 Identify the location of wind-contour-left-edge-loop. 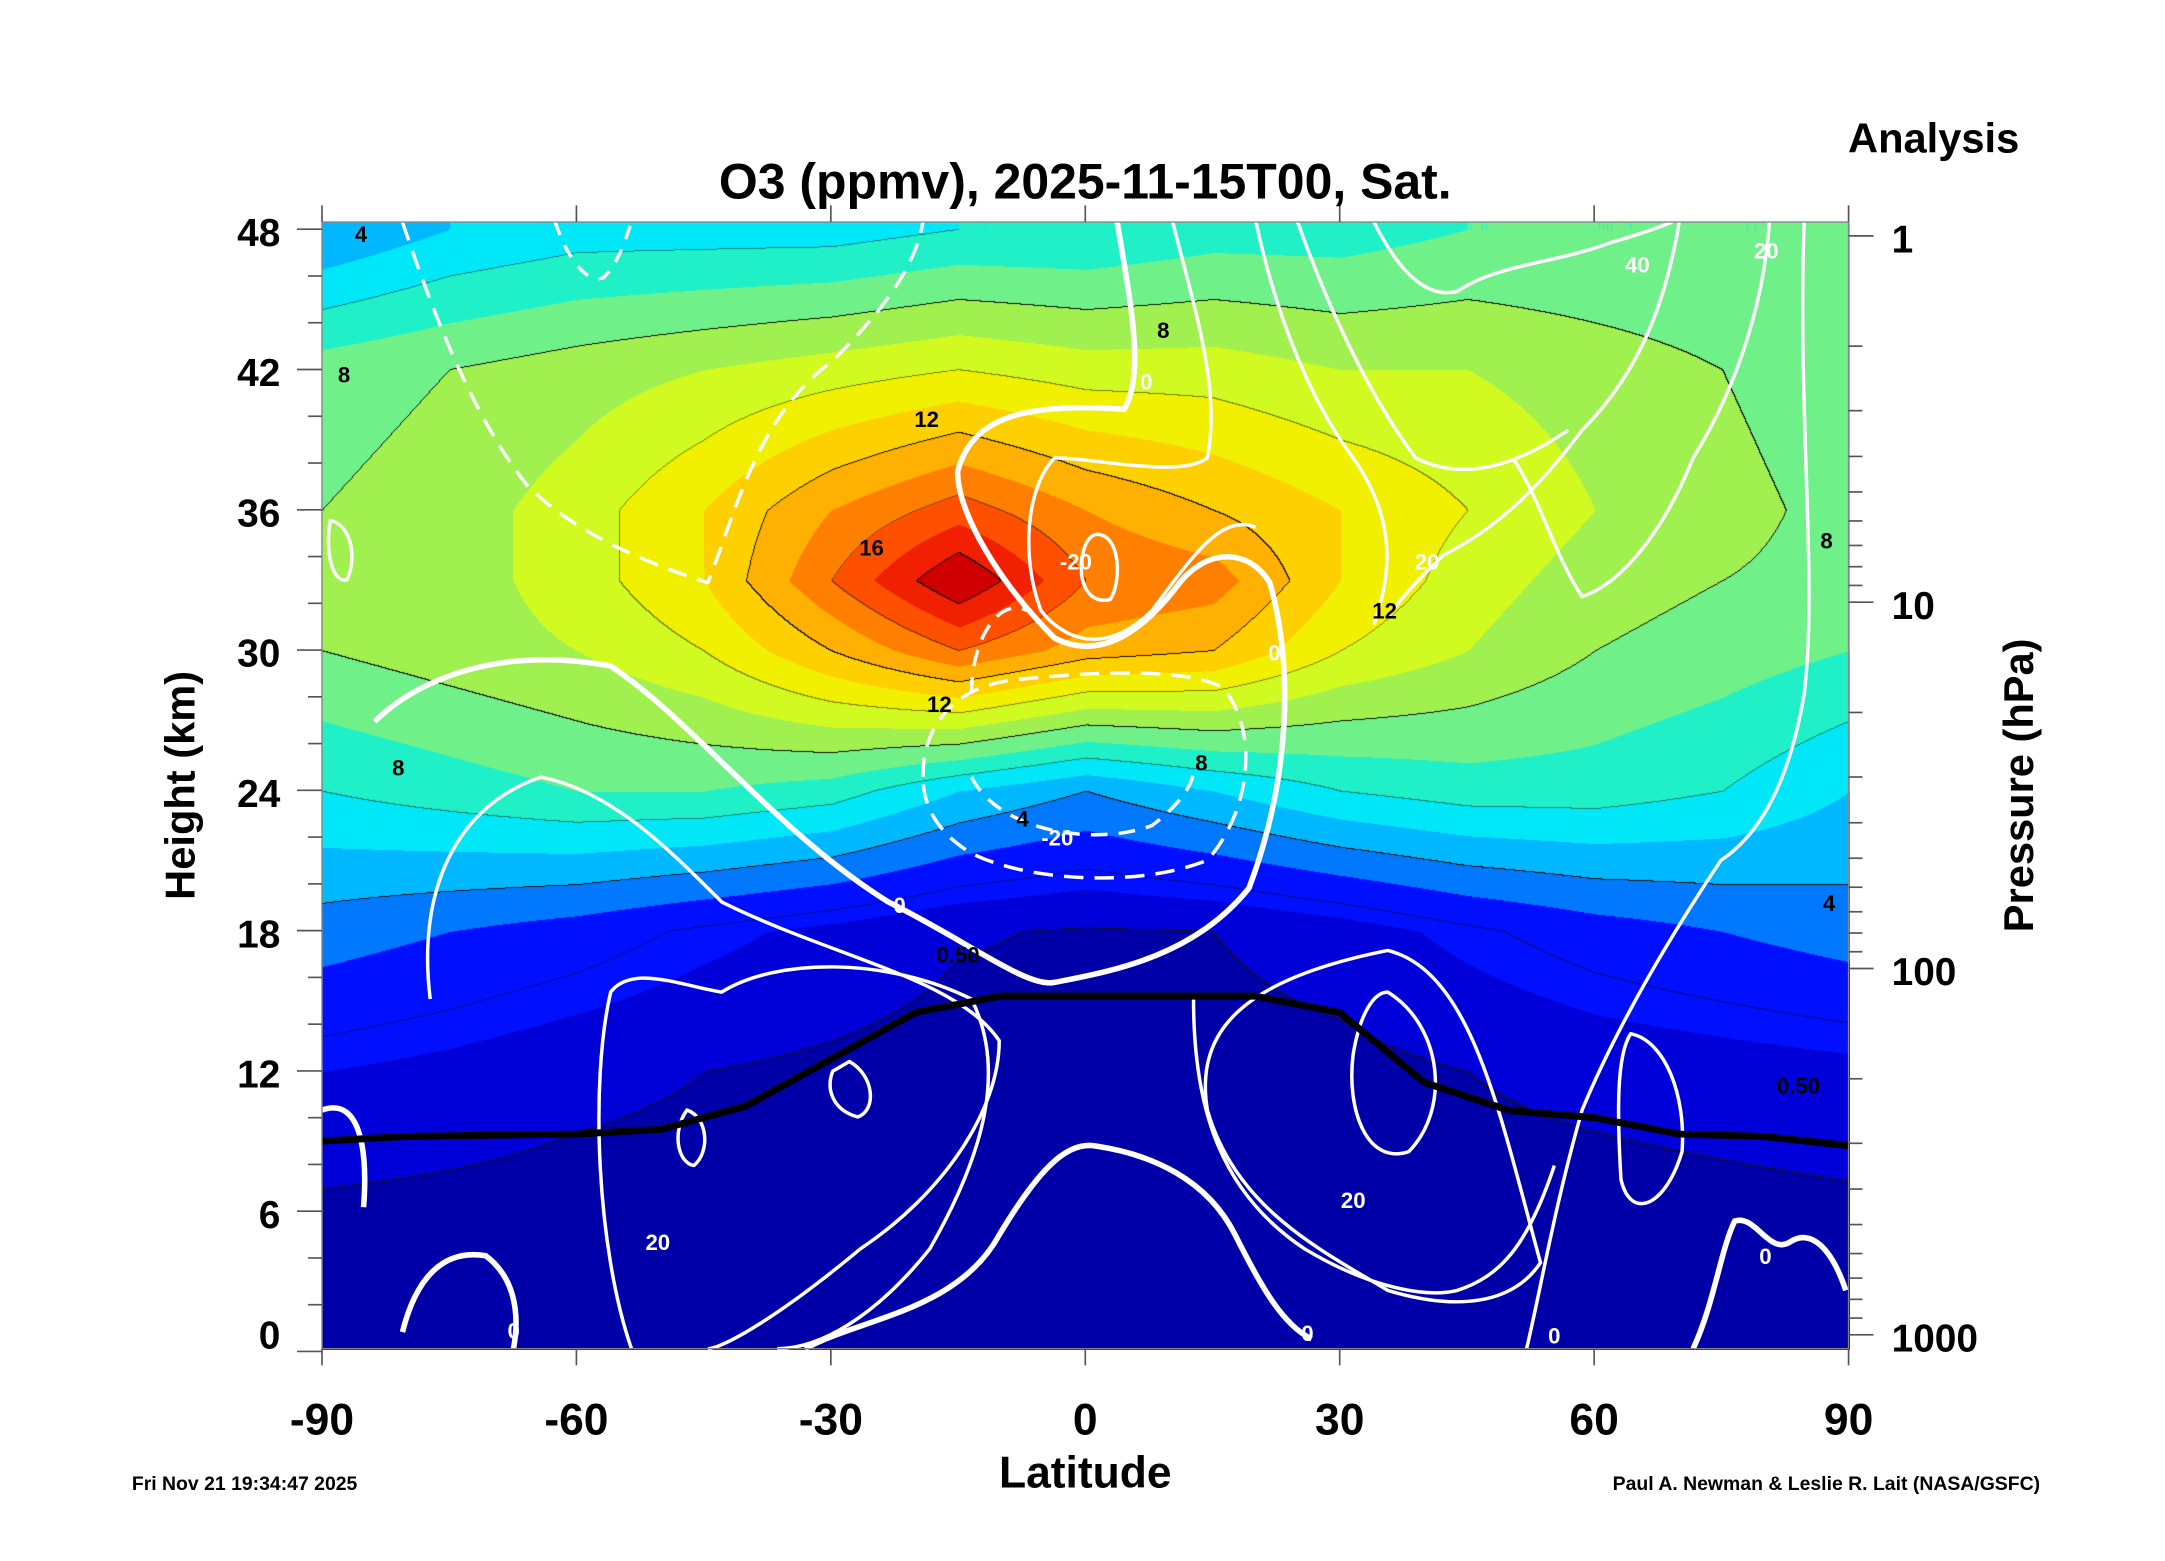
(340, 550).